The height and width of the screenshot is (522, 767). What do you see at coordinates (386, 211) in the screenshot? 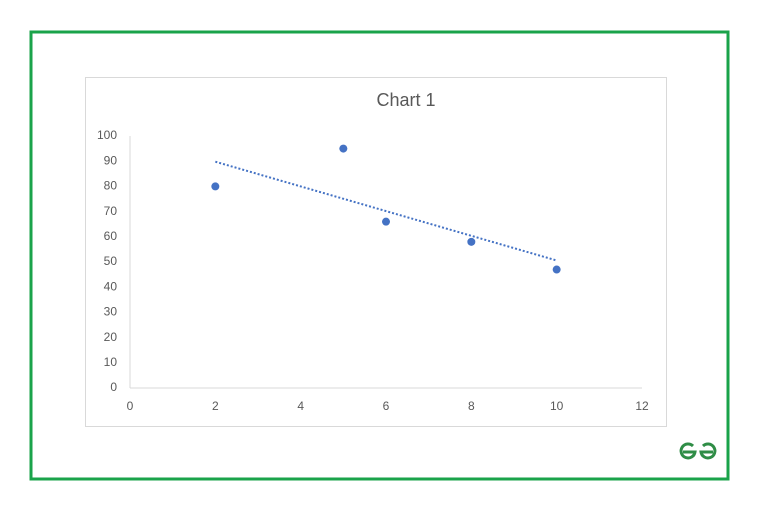
I see `trendline` at bounding box center [386, 211].